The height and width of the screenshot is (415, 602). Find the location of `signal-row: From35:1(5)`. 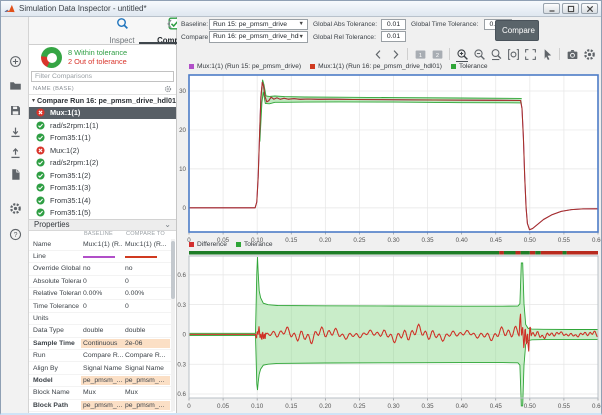

signal-row: From35:1(5) is located at coordinates (102, 213).